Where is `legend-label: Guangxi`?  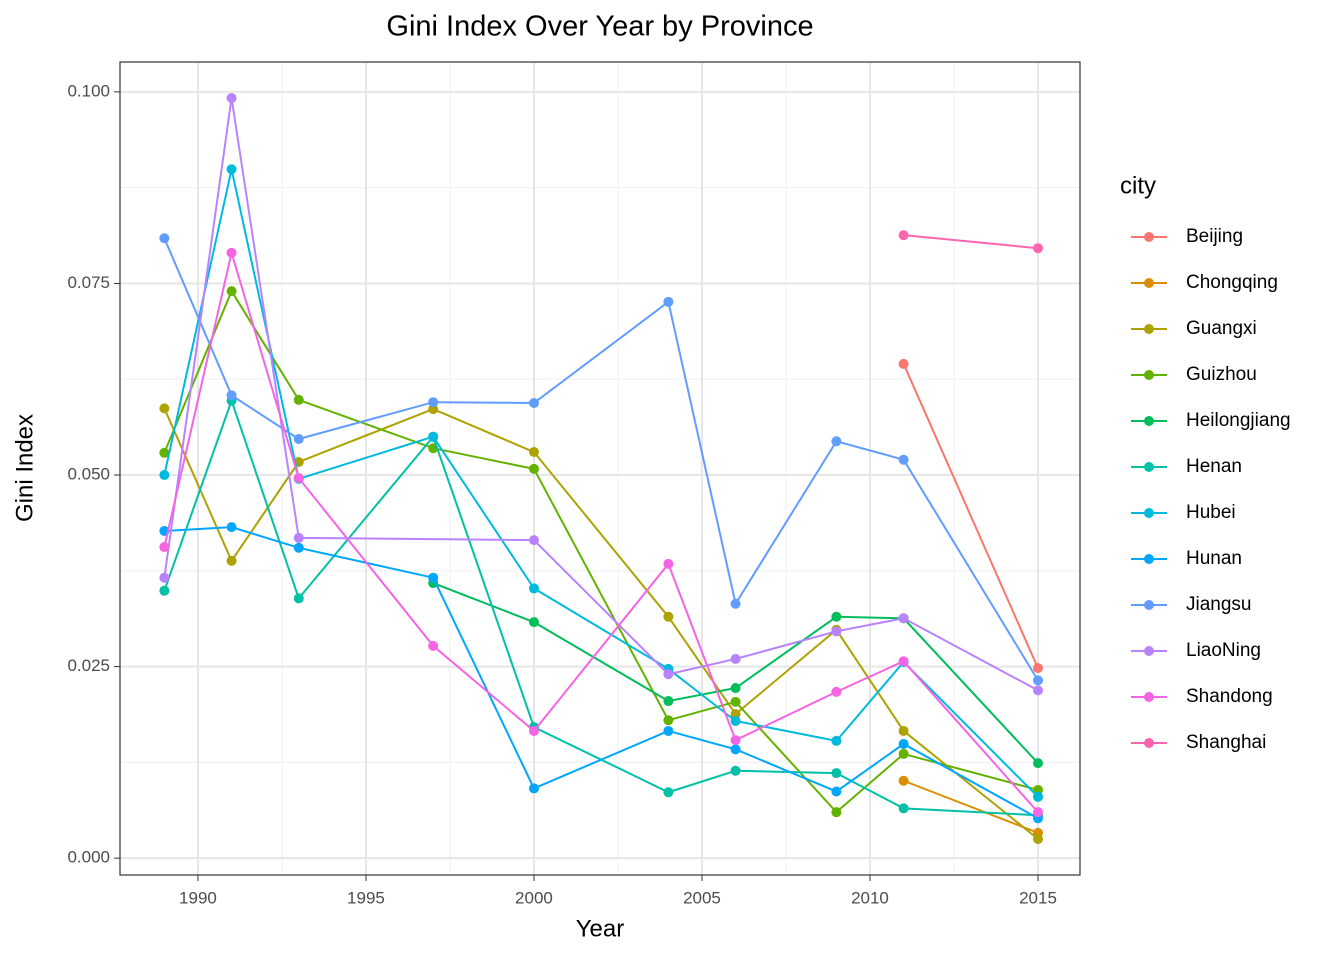
legend-label: Guangxi is located at coordinates (1221, 328).